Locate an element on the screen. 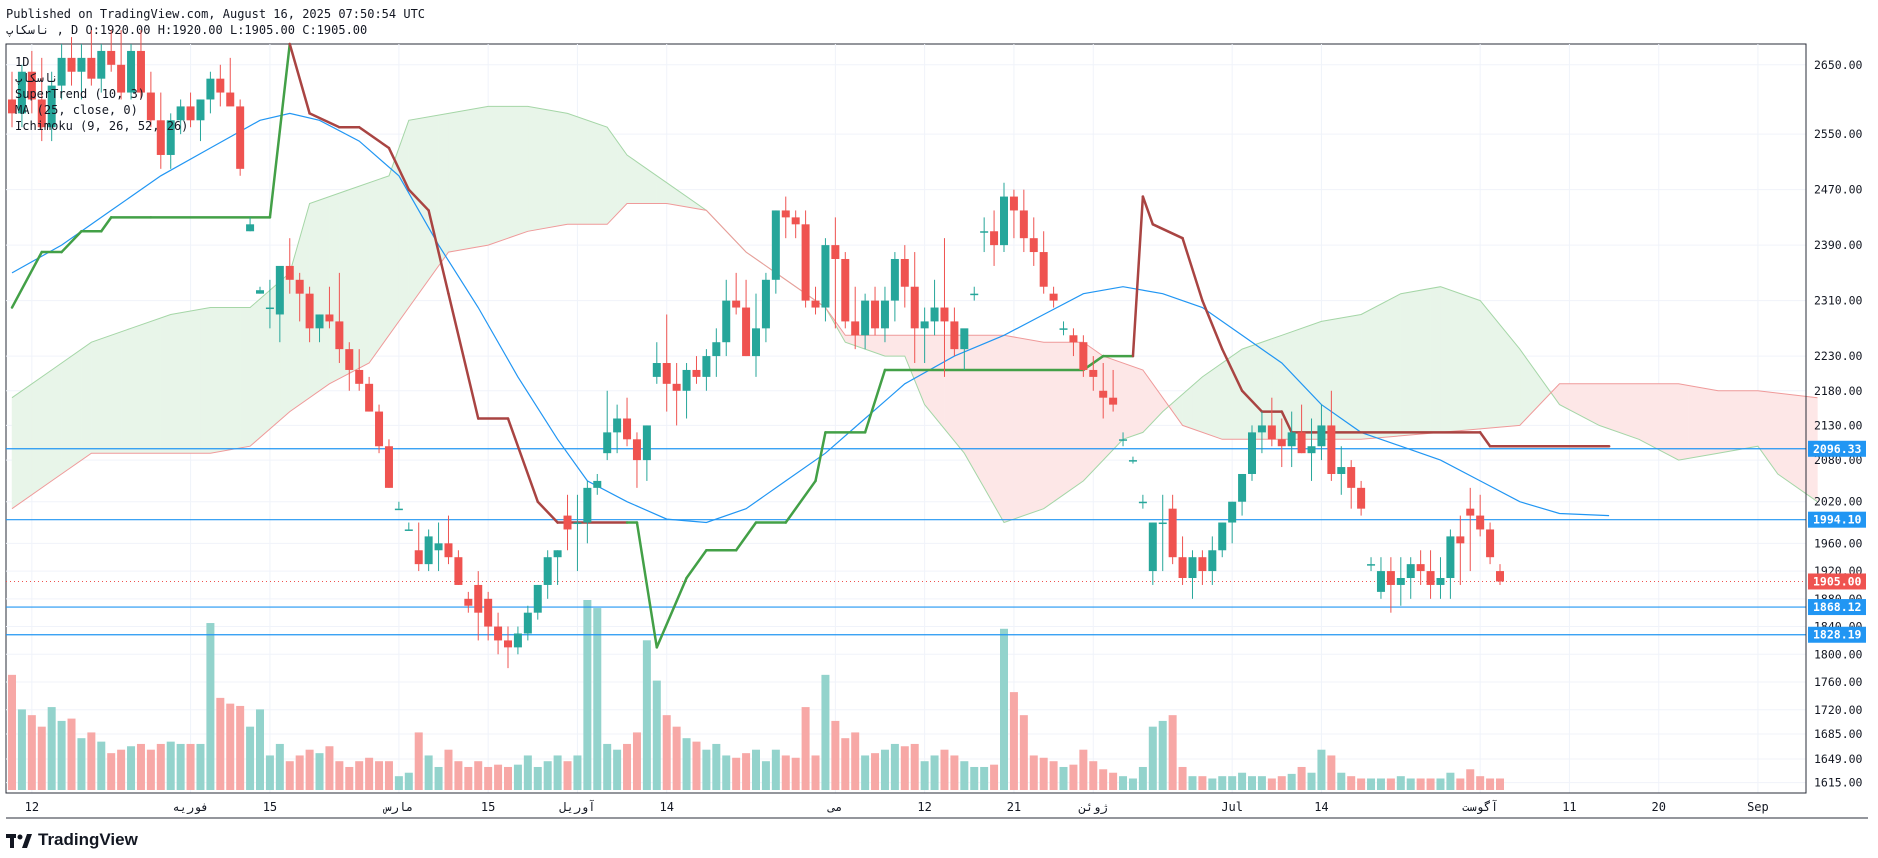 The image size is (1878, 858). time-tick-label: فوریه is located at coordinates (190, 807).